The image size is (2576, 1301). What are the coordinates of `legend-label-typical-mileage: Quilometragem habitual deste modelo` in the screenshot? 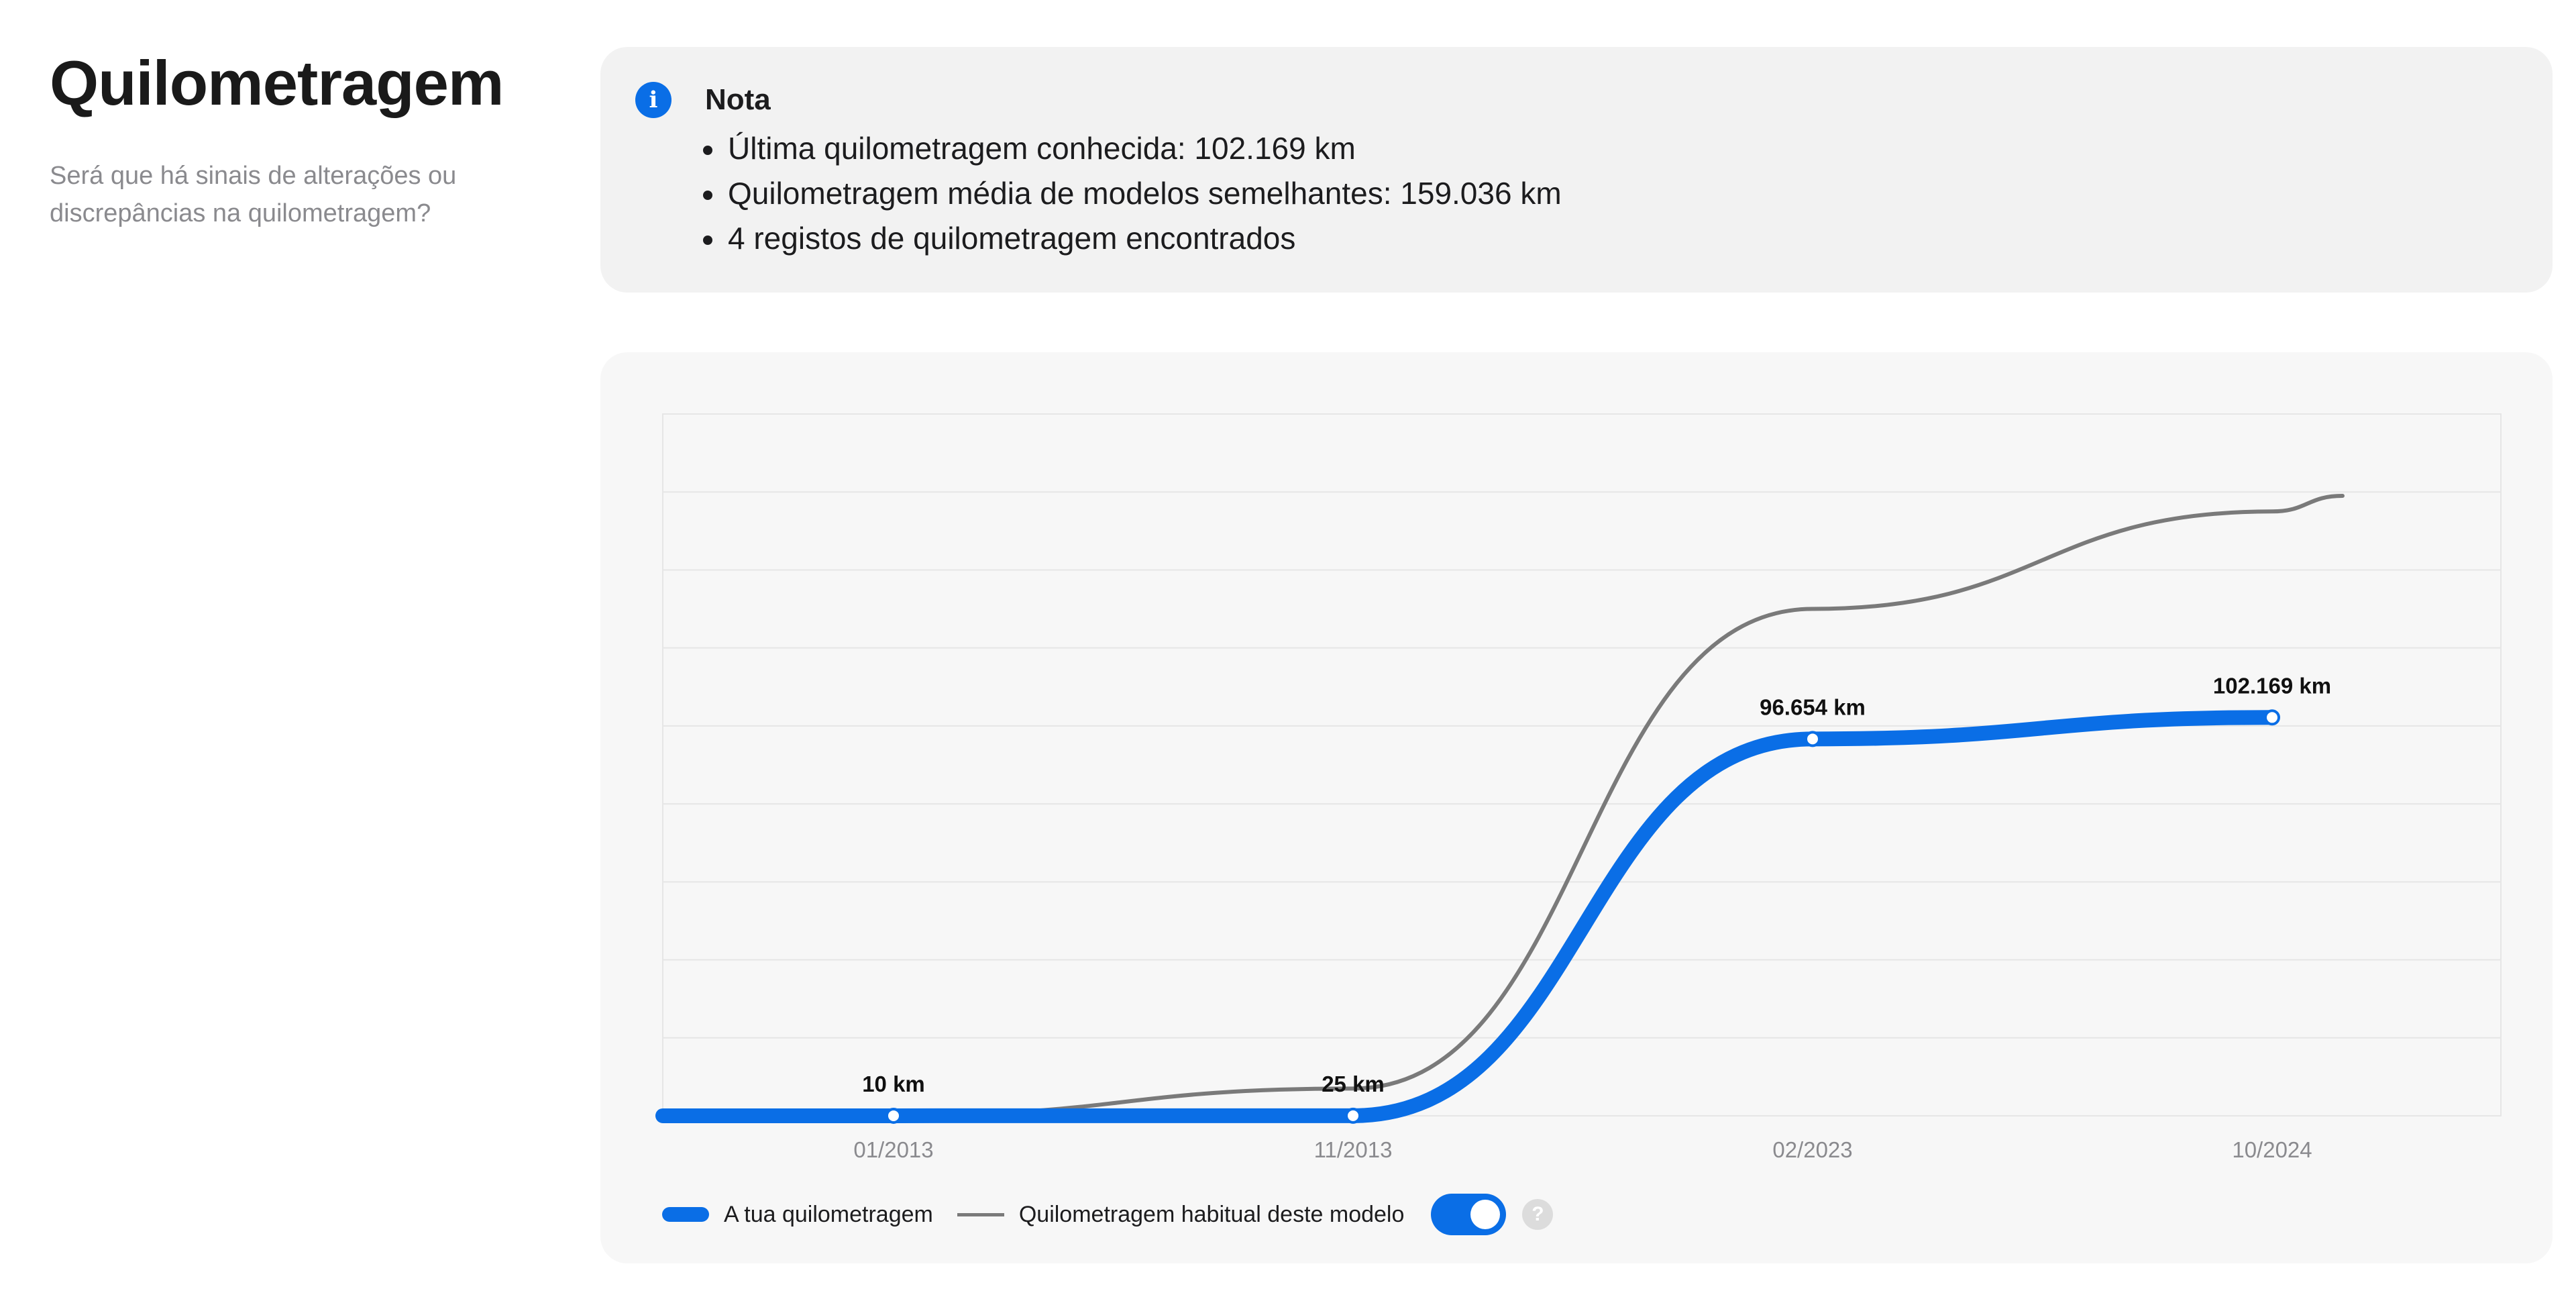 It's located at (1211, 1214).